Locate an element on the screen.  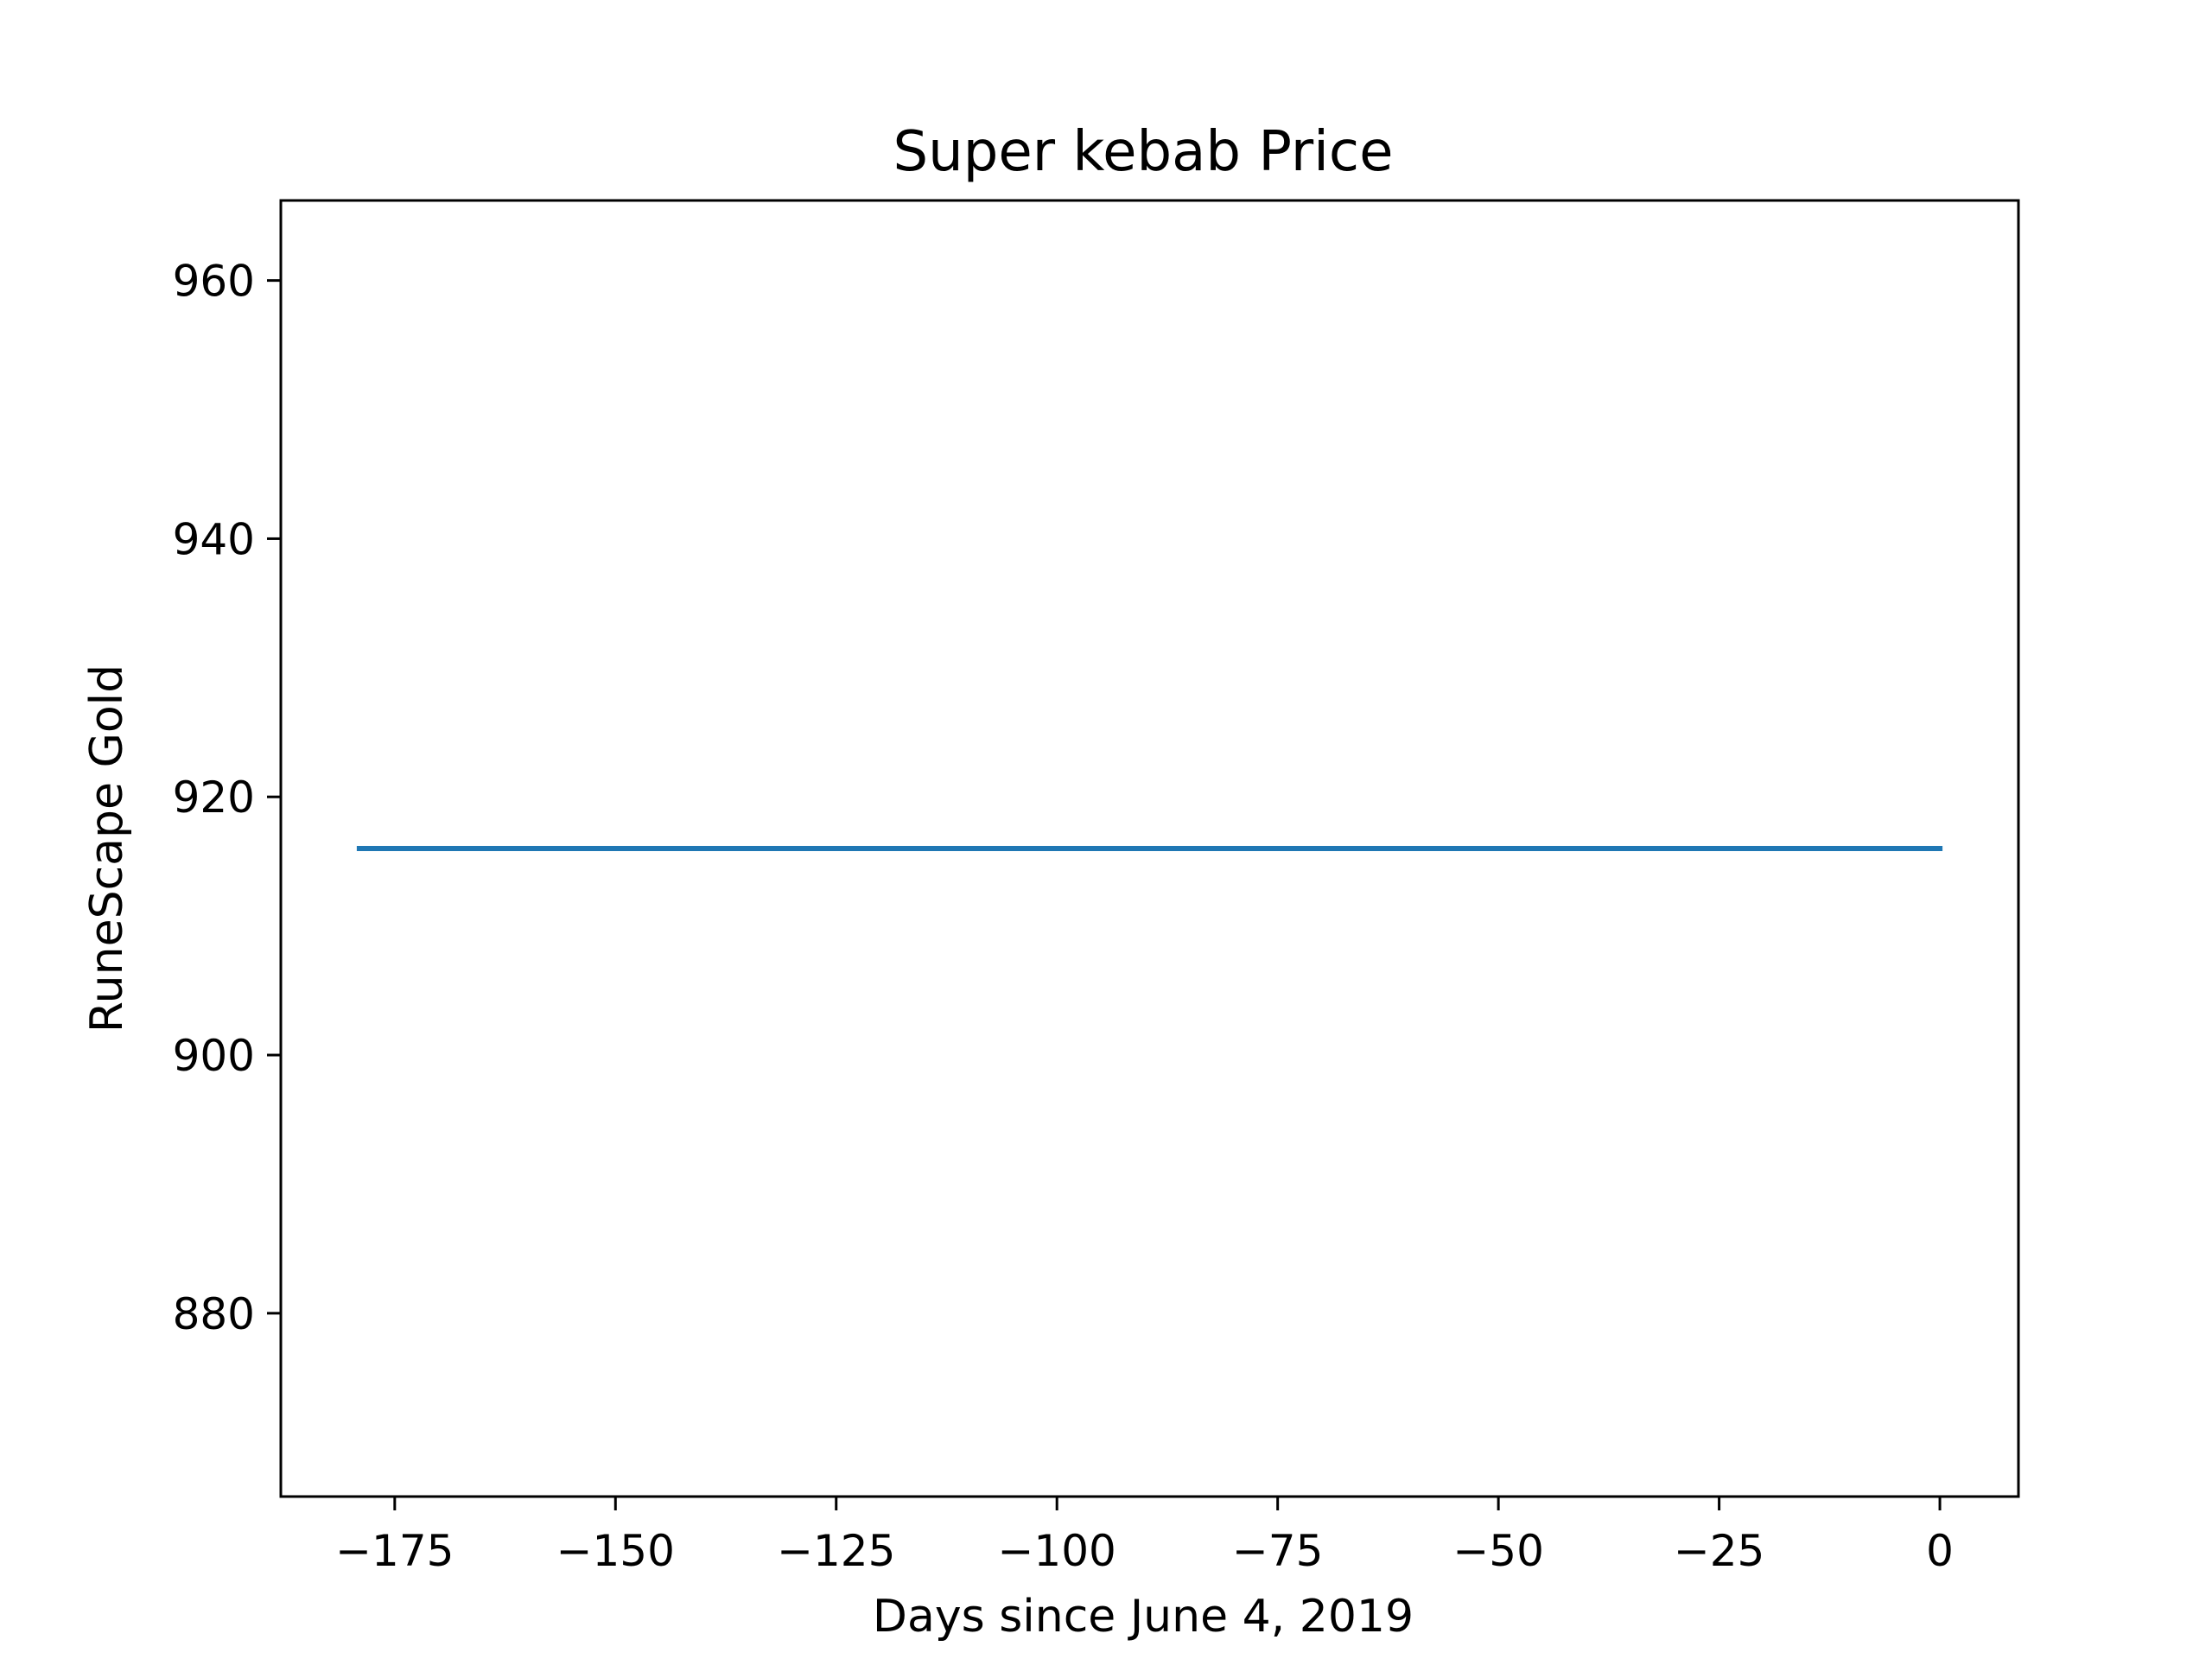
x-tick-label: −150 is located at coordinates (615, 1551).